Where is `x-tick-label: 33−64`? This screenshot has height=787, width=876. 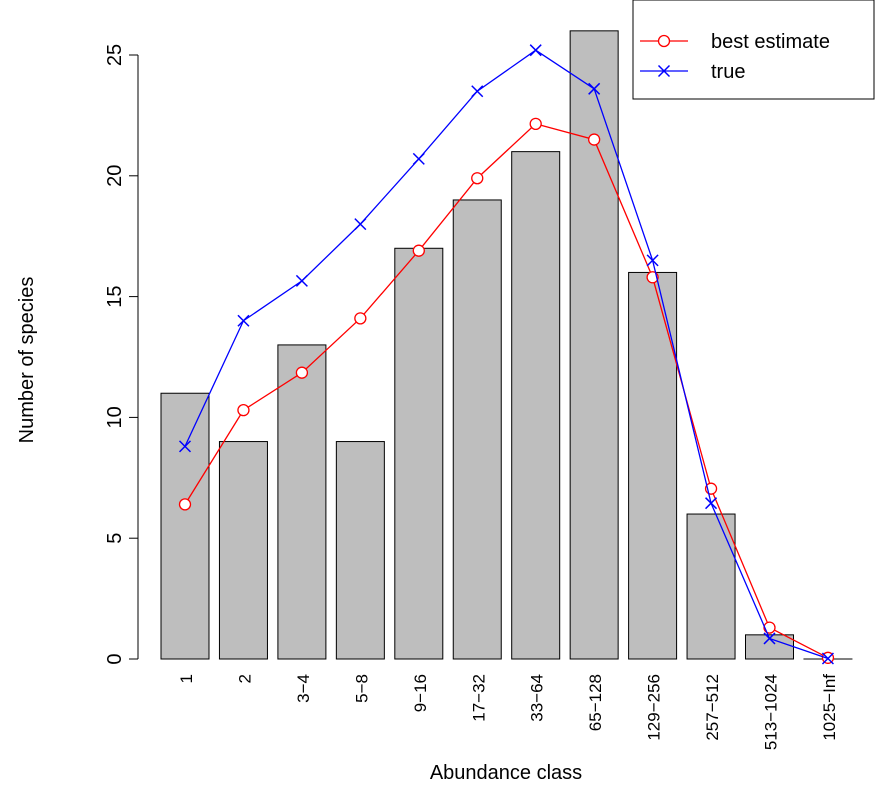 x-tick-label: 33−64 is located at coordinates (537, 698).